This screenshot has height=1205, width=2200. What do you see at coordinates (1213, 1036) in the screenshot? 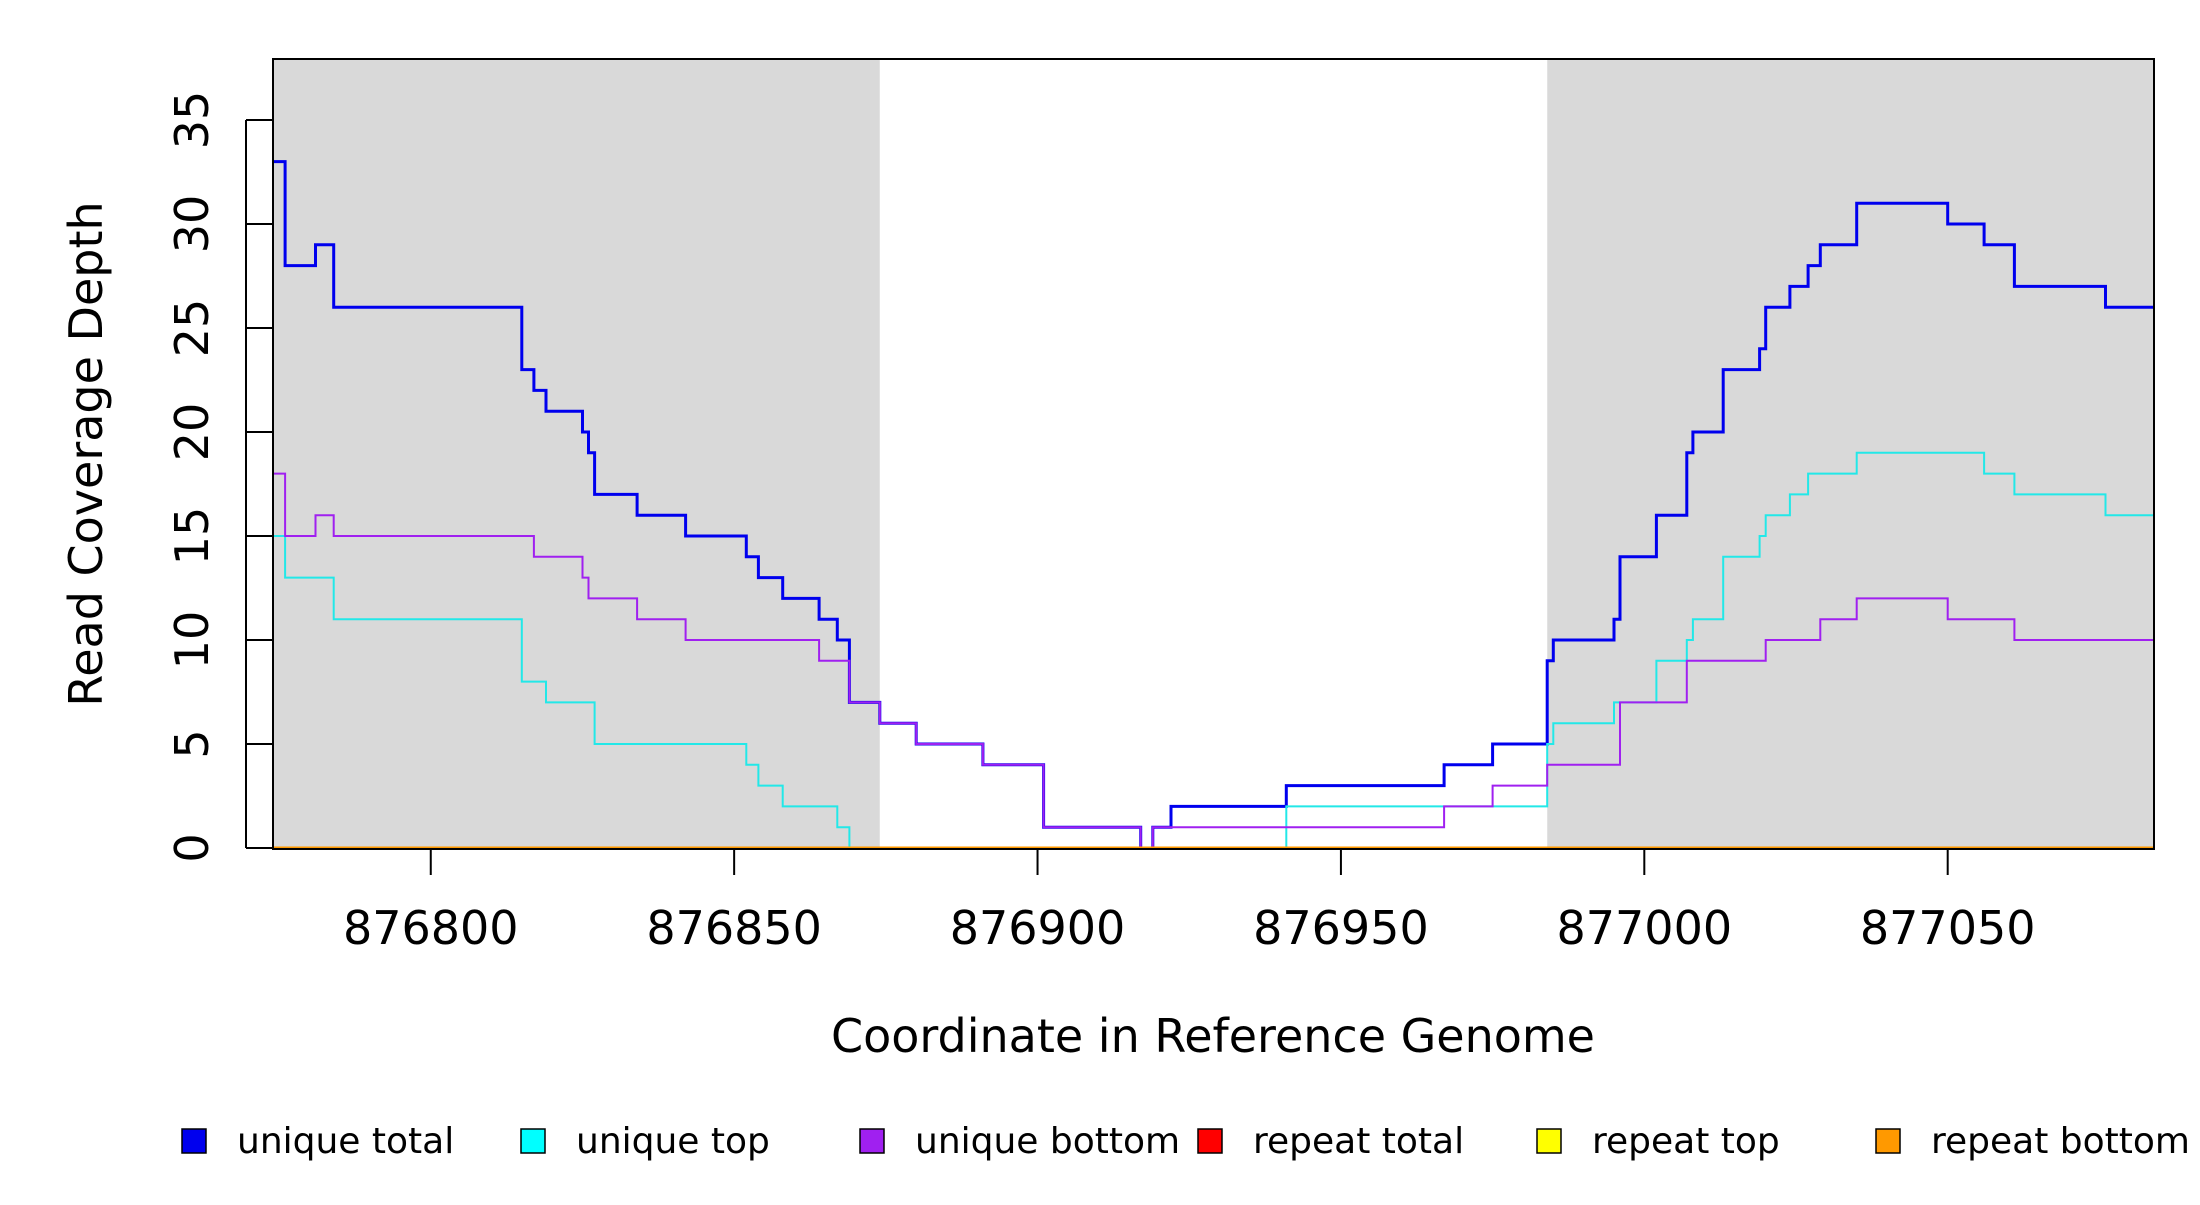
I see `x-axis-title: Coordinate in Reference Genome` at bounding box center [1213, 1036].